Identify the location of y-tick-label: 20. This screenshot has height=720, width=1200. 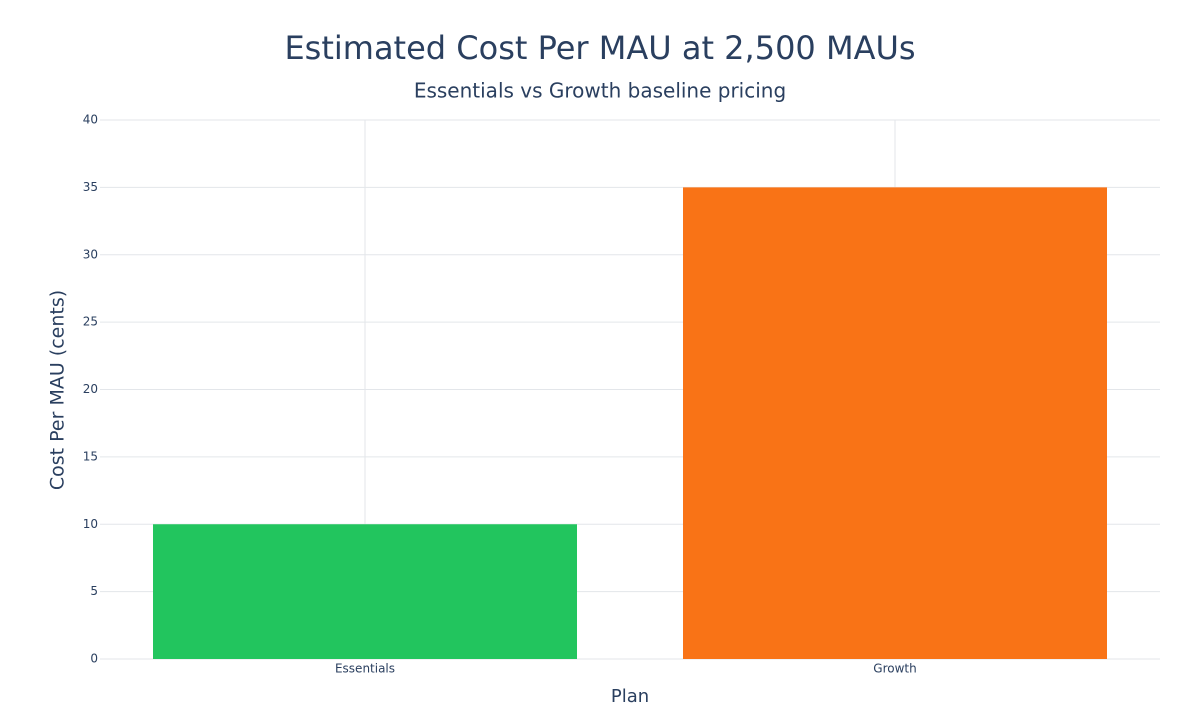
(90, 389).